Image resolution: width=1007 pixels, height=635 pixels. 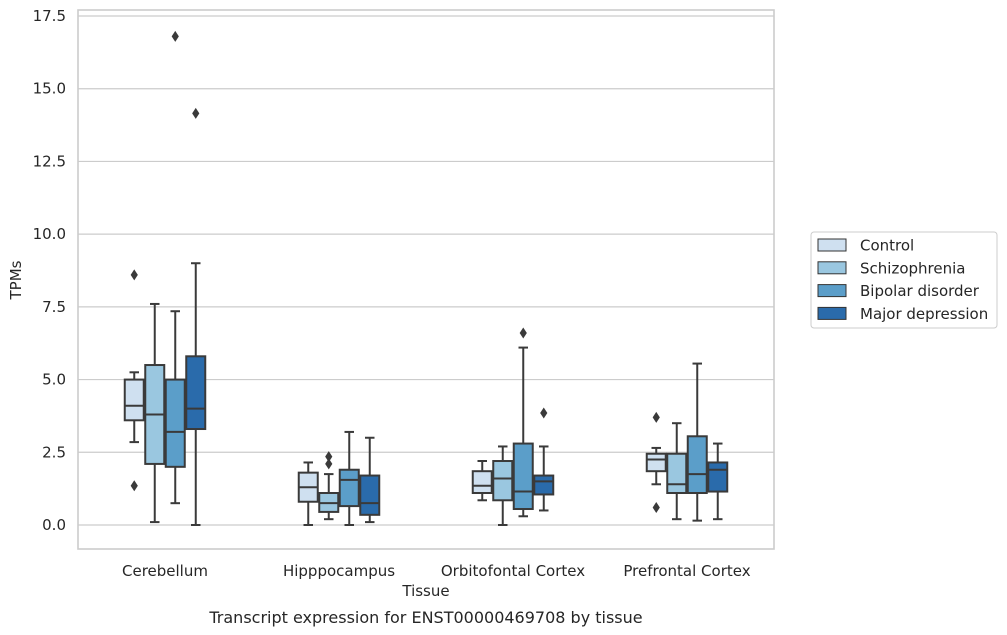 What do you see at coordinates (920, 291) in the screenshot?
I see `legend-label: Bipolar disorder` at bounding box center [920, 291].